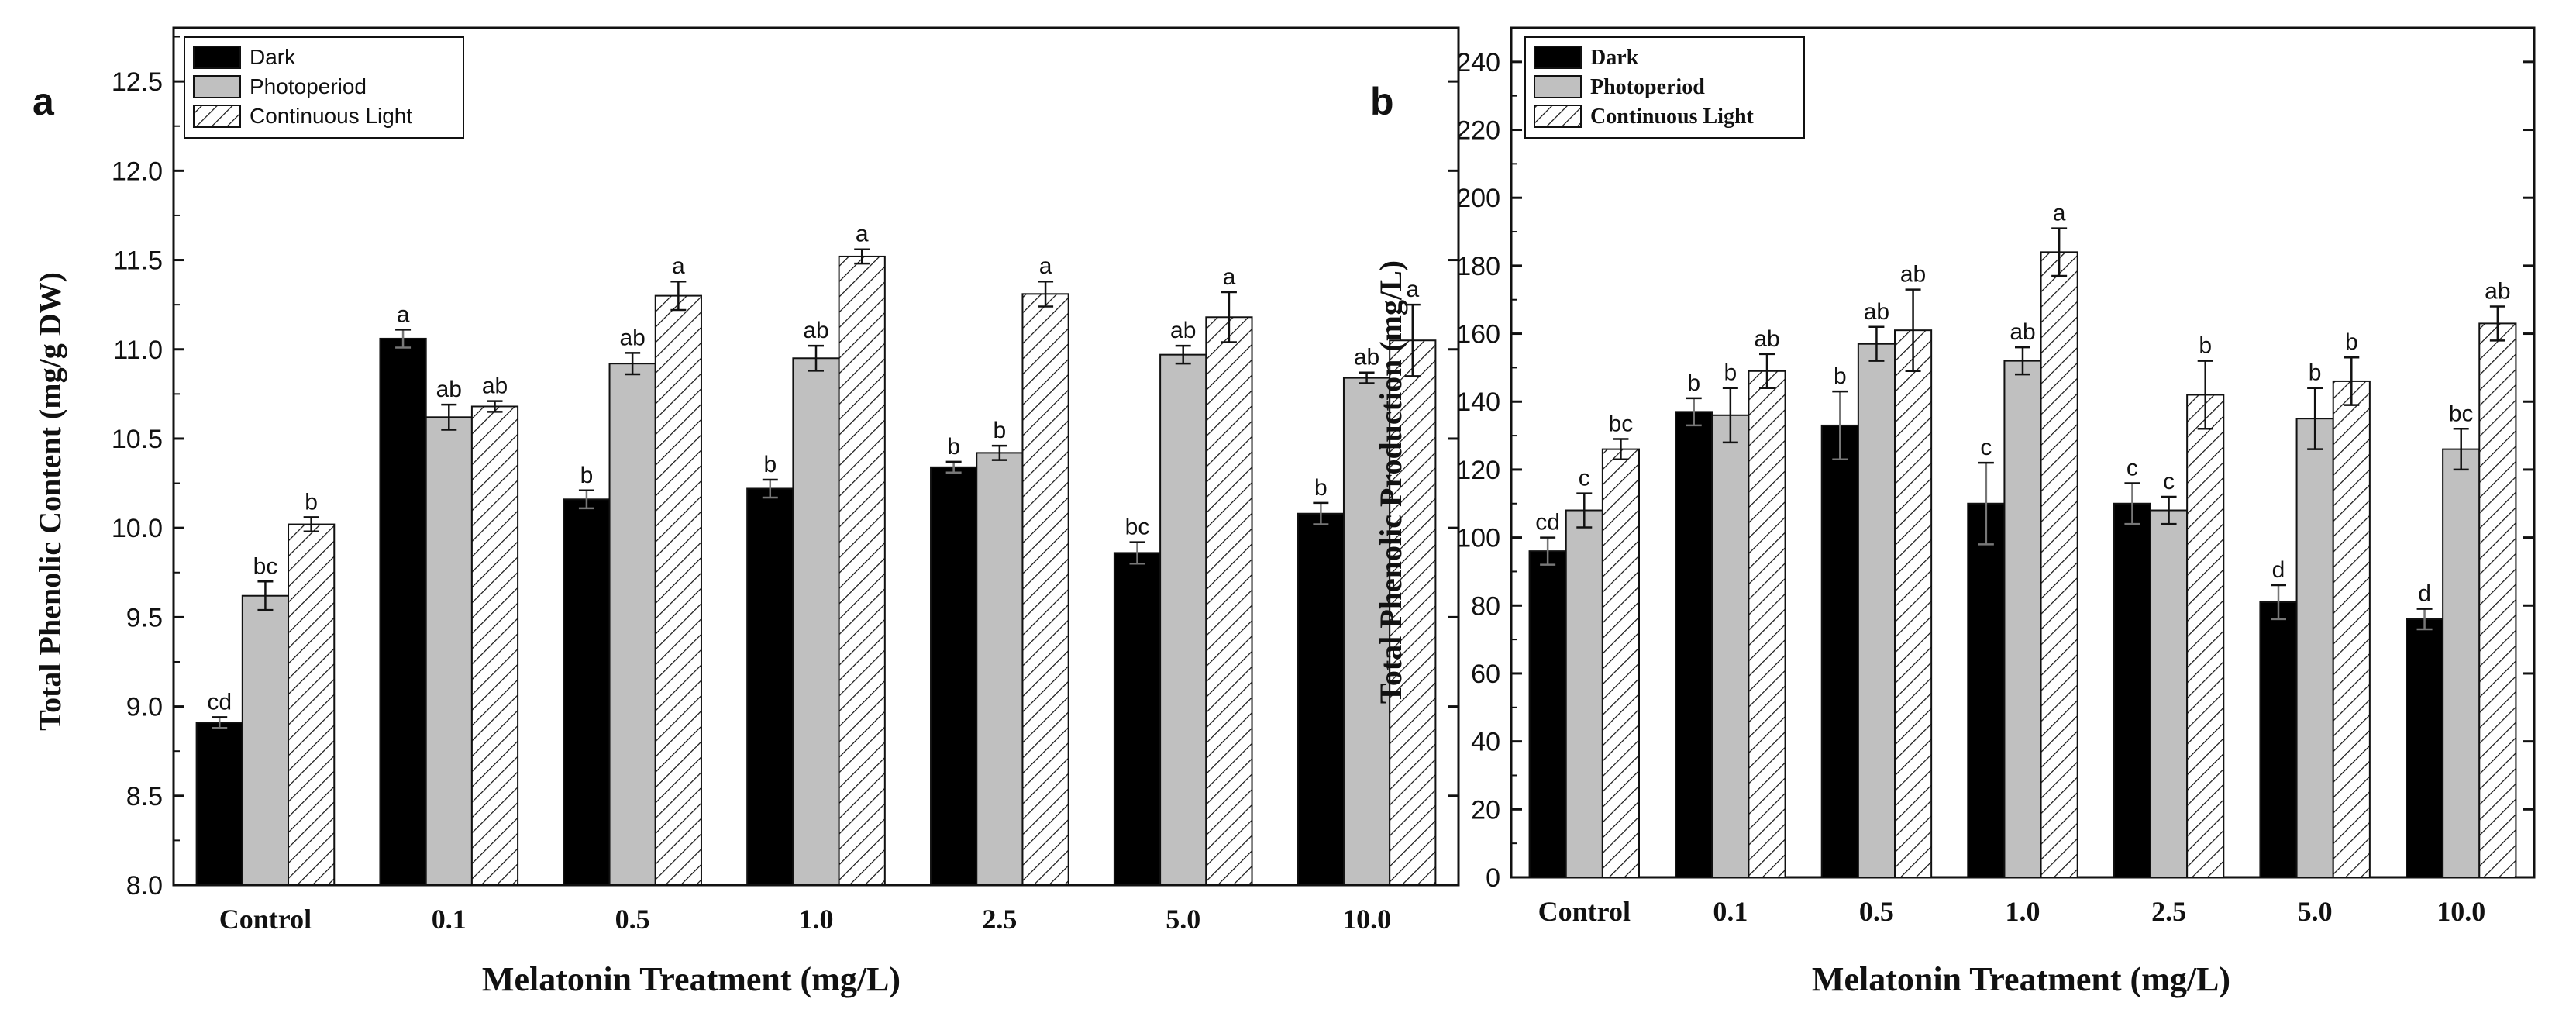 The image size is (2576, 1023). Describe the element at coordinates (137, 82) in the screenshot. I see `y-tick-label: 12.5` at that location.